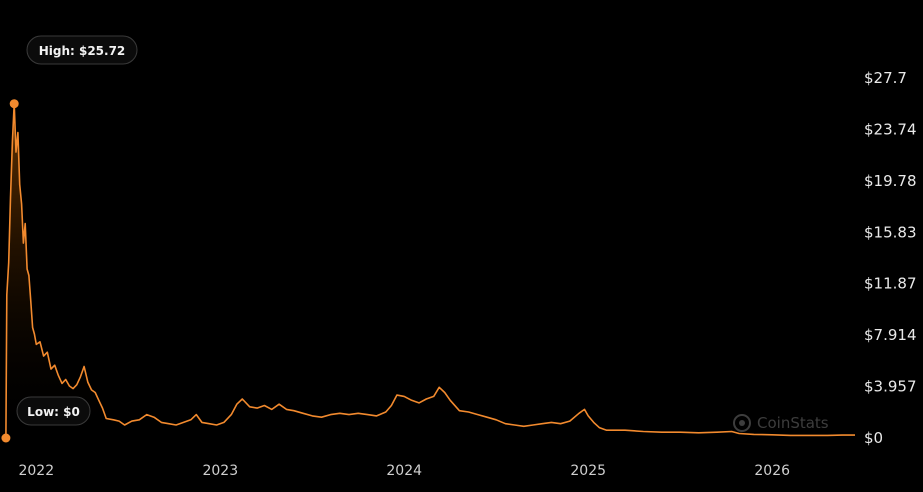 This screenshot has width=923, height=492. Describe the element at coordinates (793, 423) in the screenshot. I see `watermark-label: CoinStats` at that location.